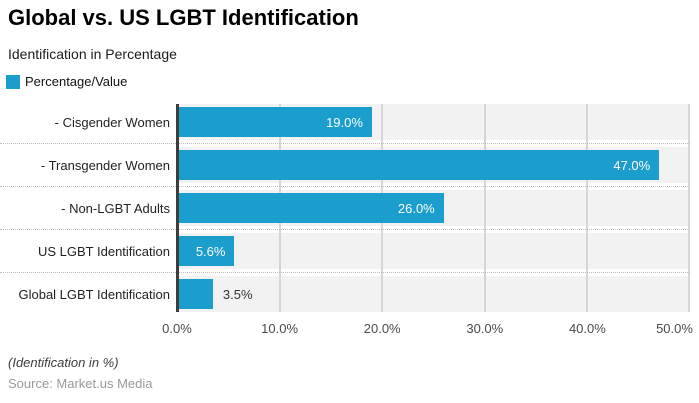  Describe the element at coordinates (418, 165) in the screenshot. I see `bar: 47.0%` at that location.